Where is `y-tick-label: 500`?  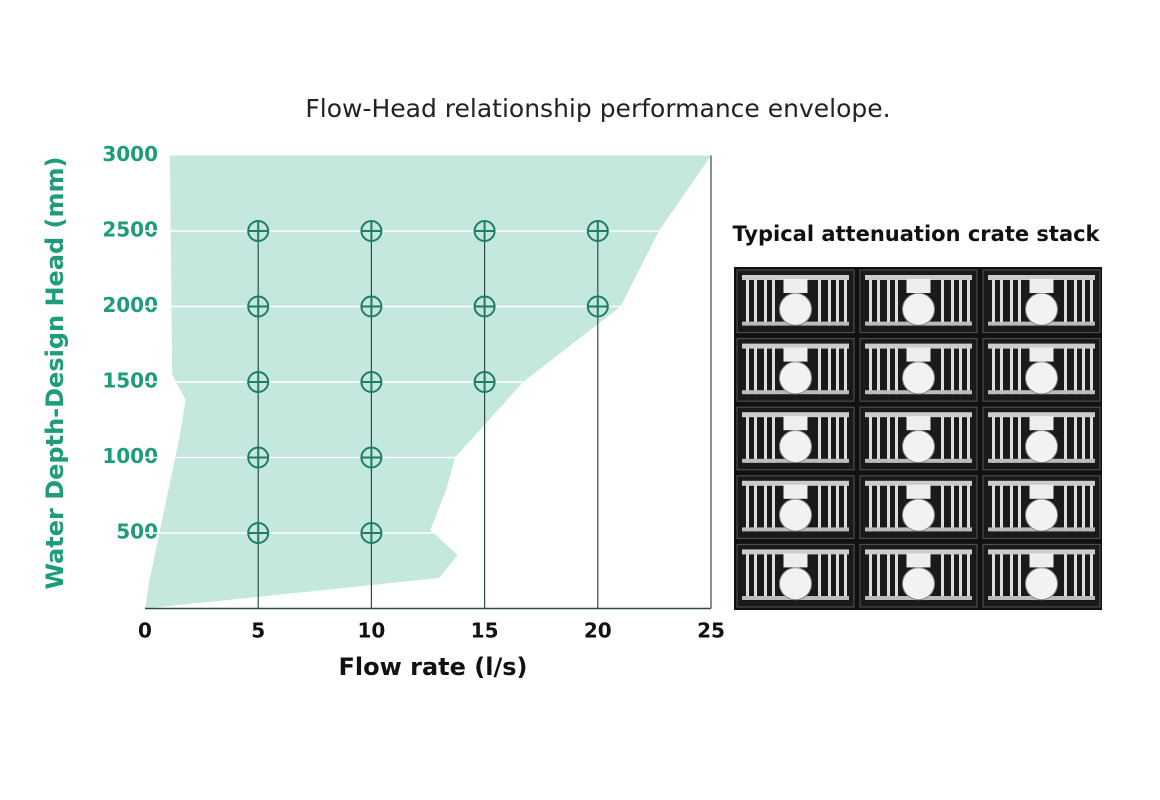 y-tick-label: 500 is located at coordinates (137, 532).